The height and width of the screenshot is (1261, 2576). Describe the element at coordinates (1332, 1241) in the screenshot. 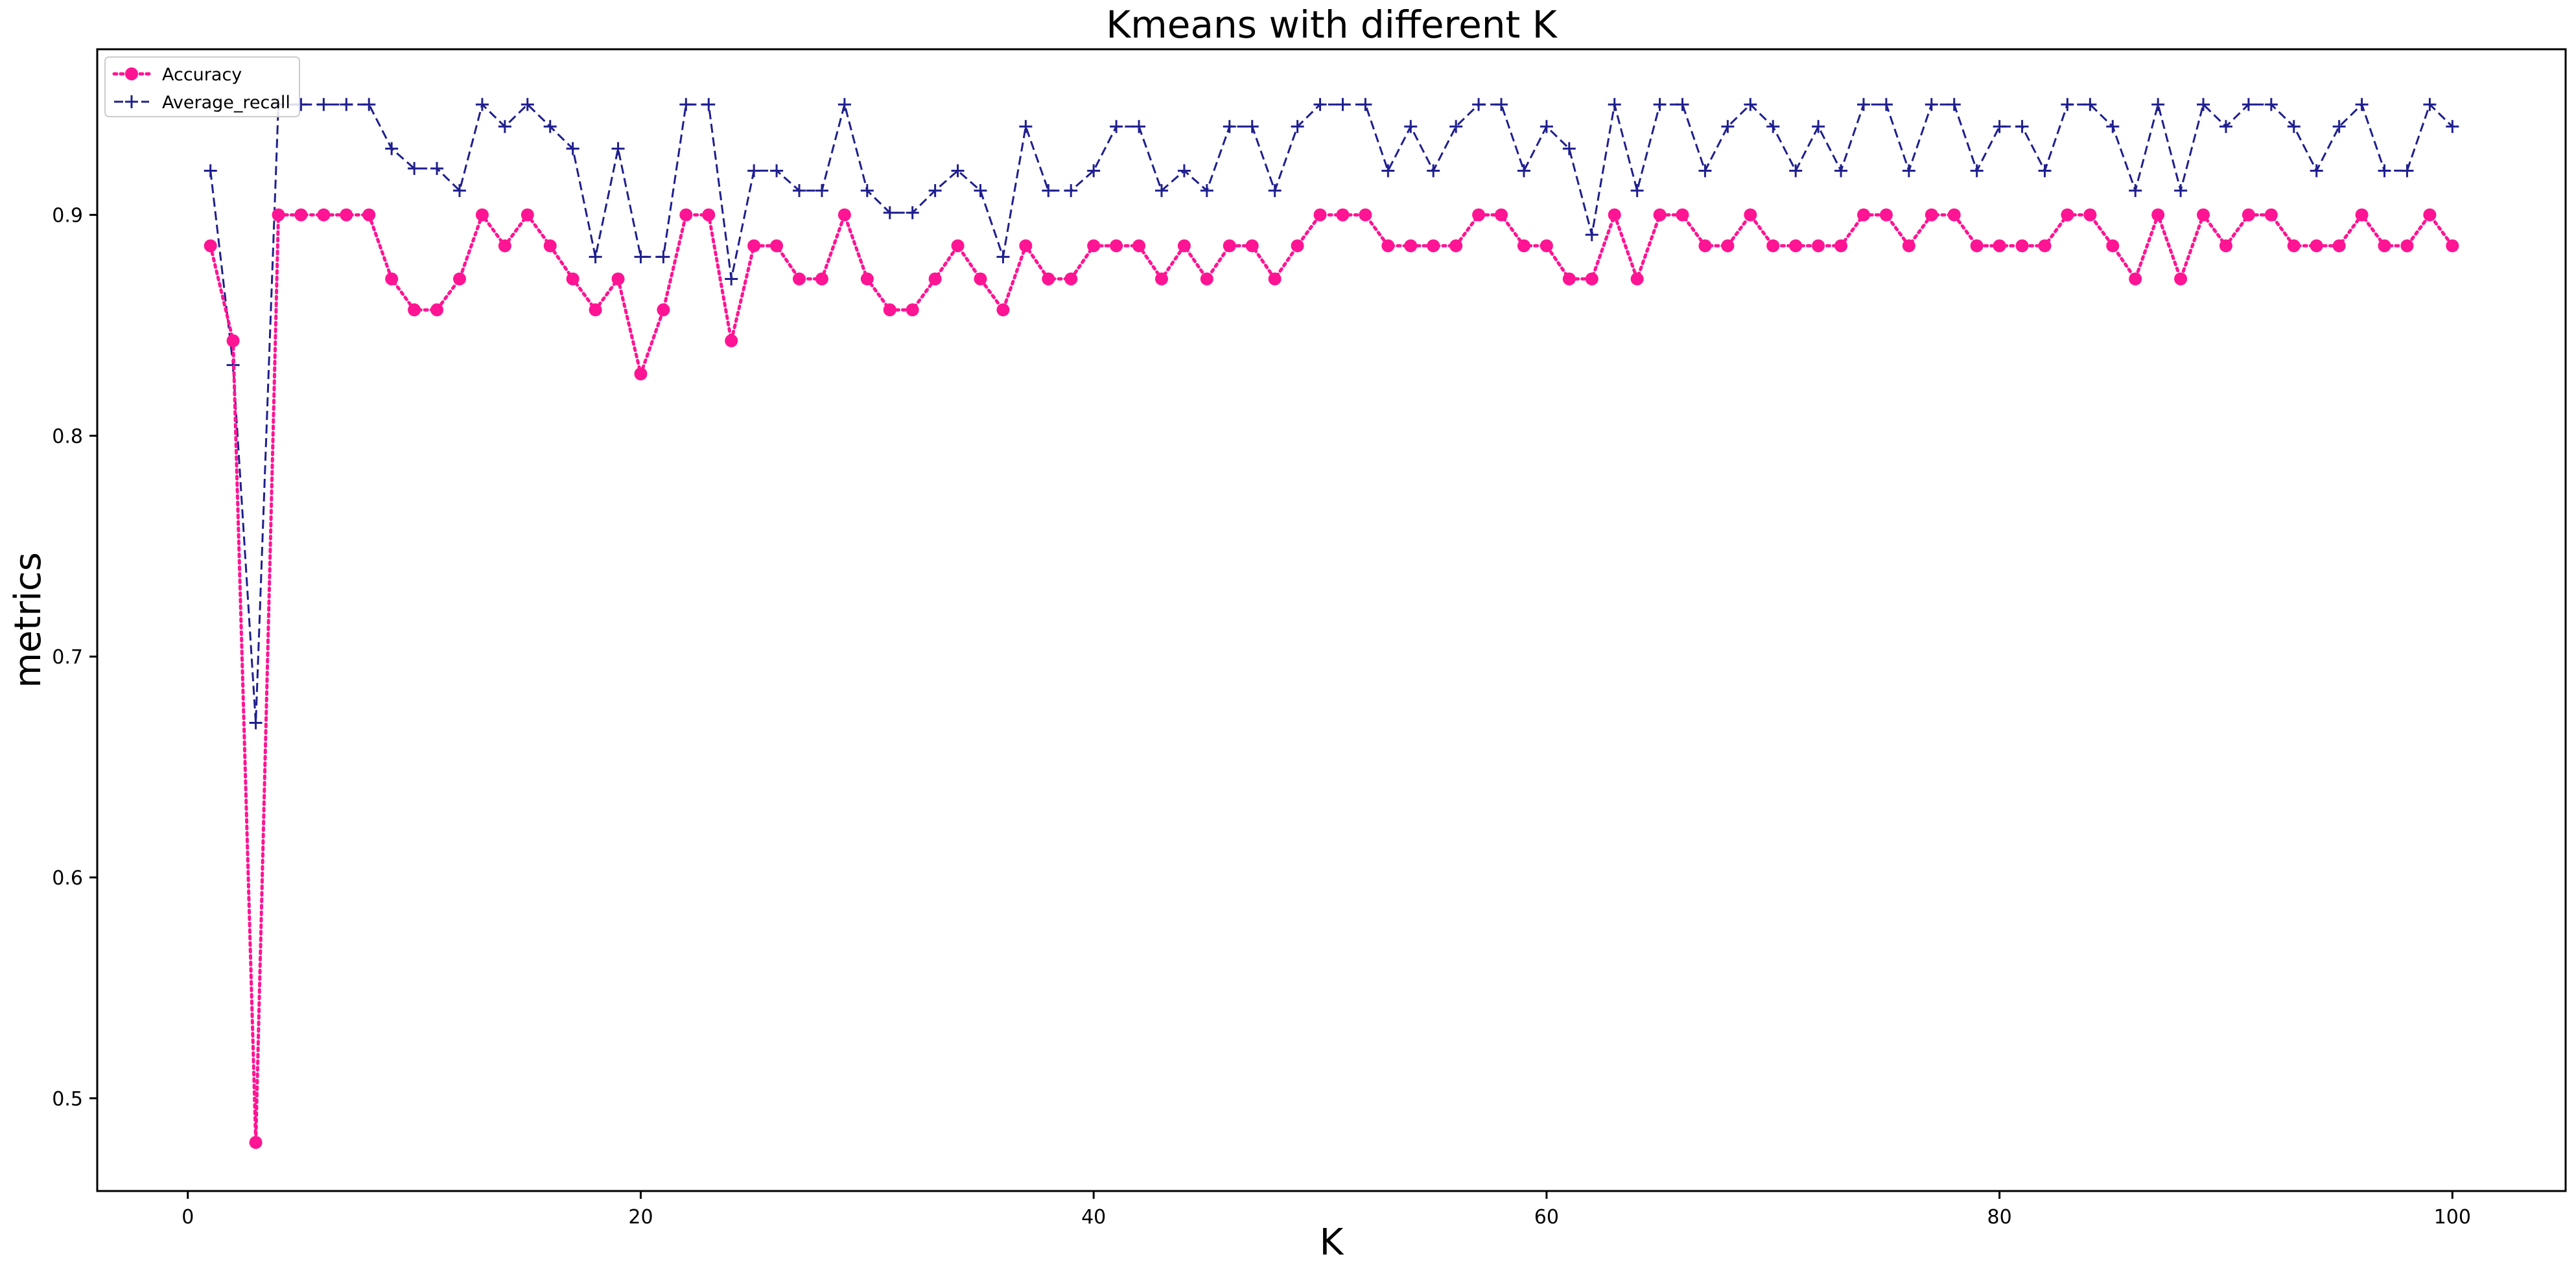

I see `x-axis-label: K` at that location.